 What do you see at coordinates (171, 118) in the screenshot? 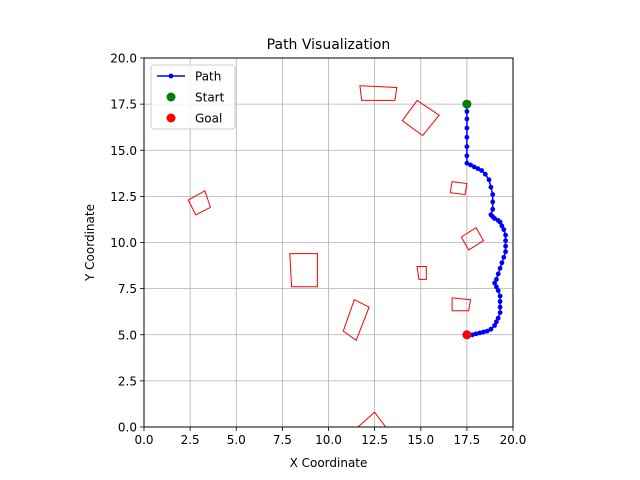
I see `legend-goal-marker` at bounding box center [171, 118].